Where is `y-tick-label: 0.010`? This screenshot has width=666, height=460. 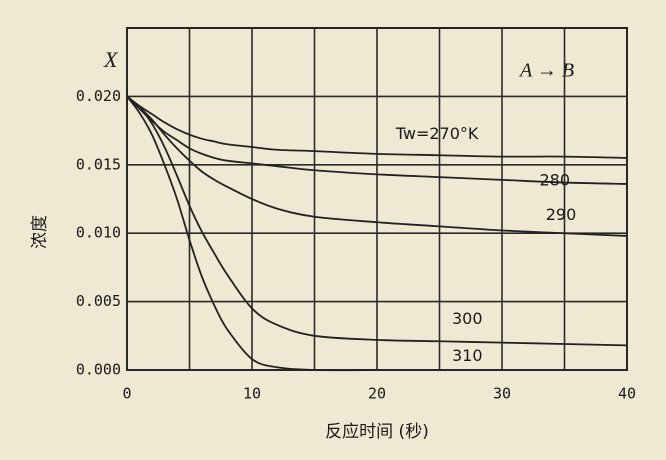
y-tick-label: 0.010 is located at coordinates (98, 233).